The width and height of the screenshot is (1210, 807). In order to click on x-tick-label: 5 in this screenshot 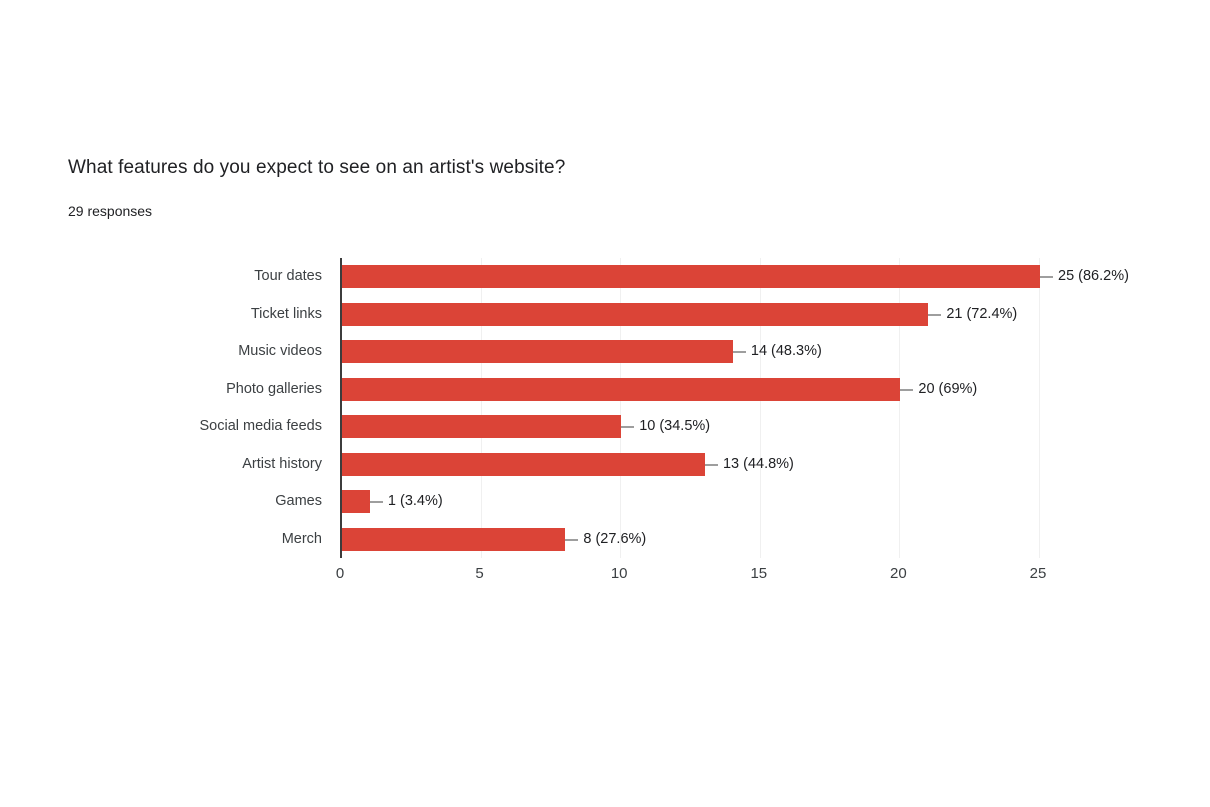, I will do `click(479, 573)`.